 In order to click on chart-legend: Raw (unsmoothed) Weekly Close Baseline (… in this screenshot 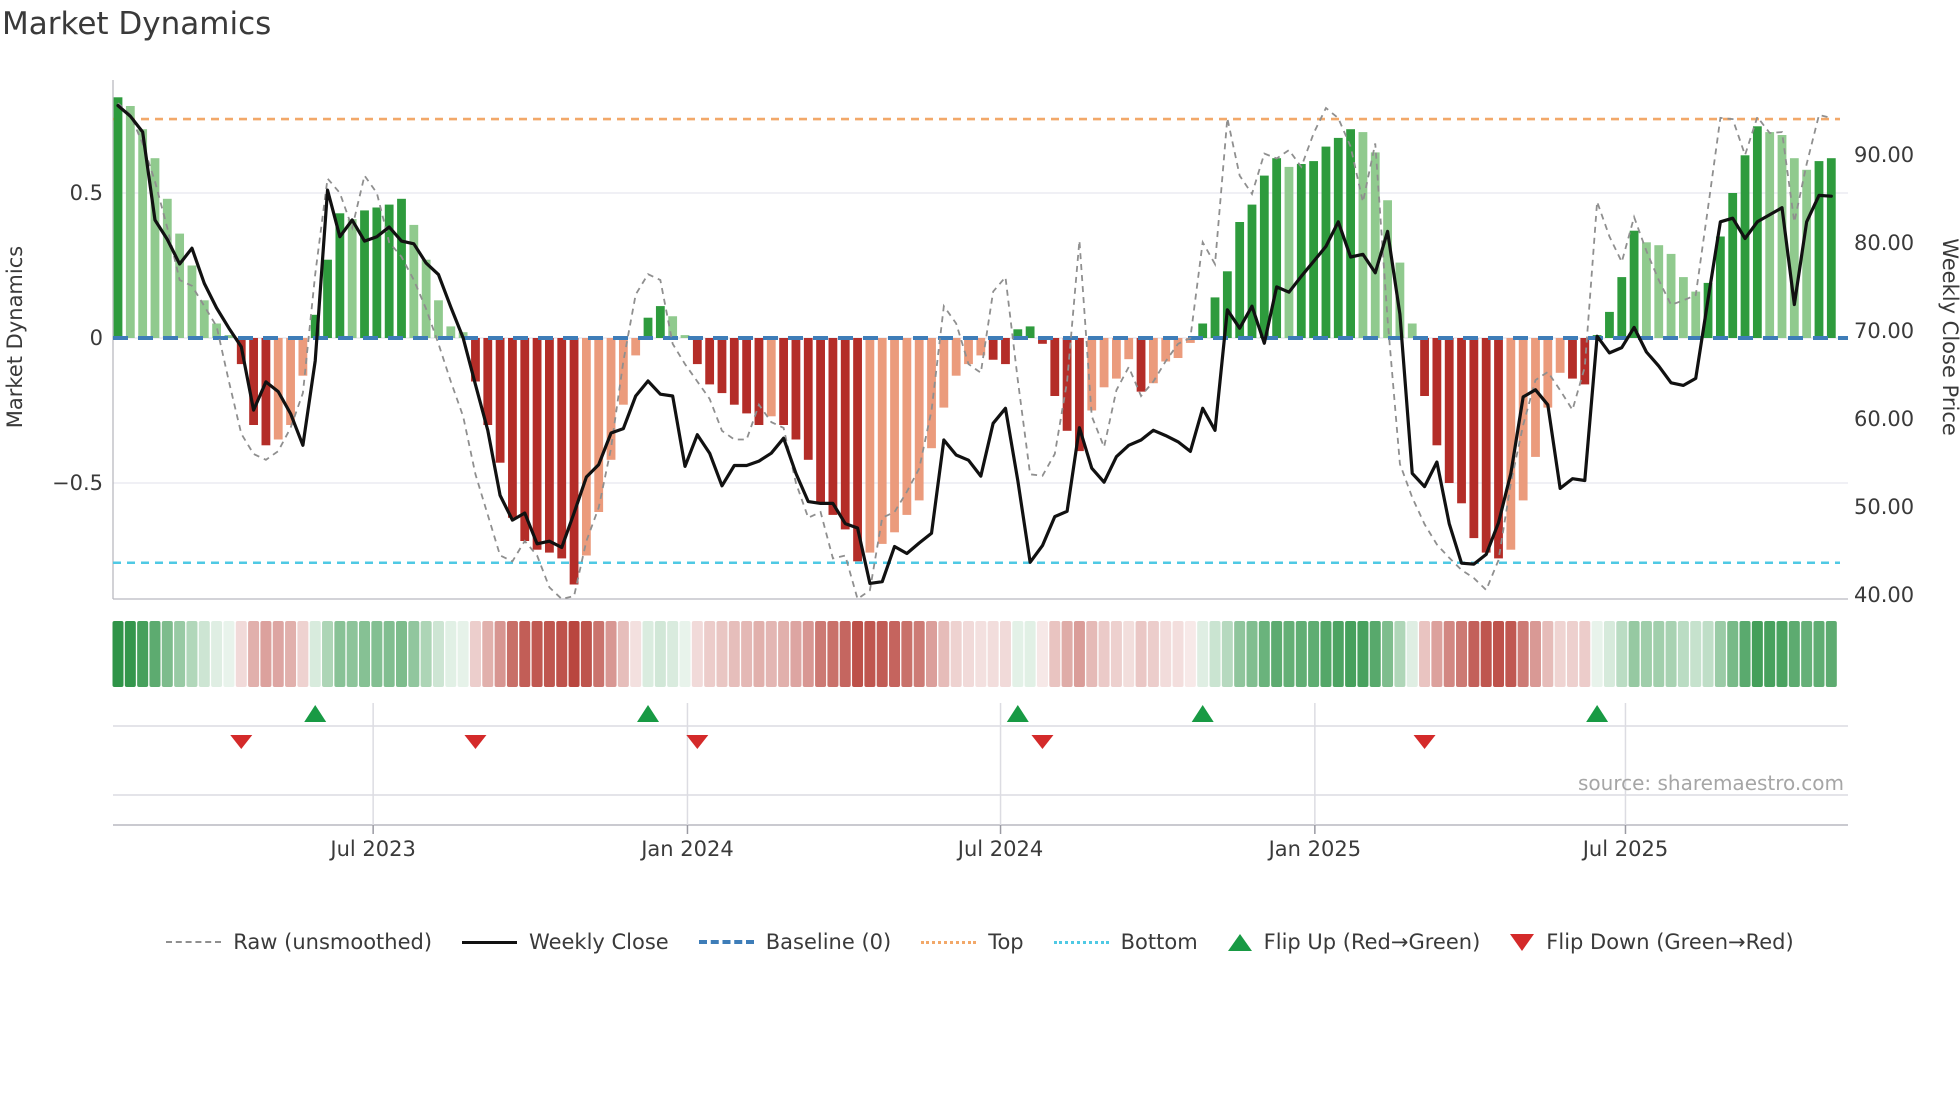, I will do `click(980, 942)`.